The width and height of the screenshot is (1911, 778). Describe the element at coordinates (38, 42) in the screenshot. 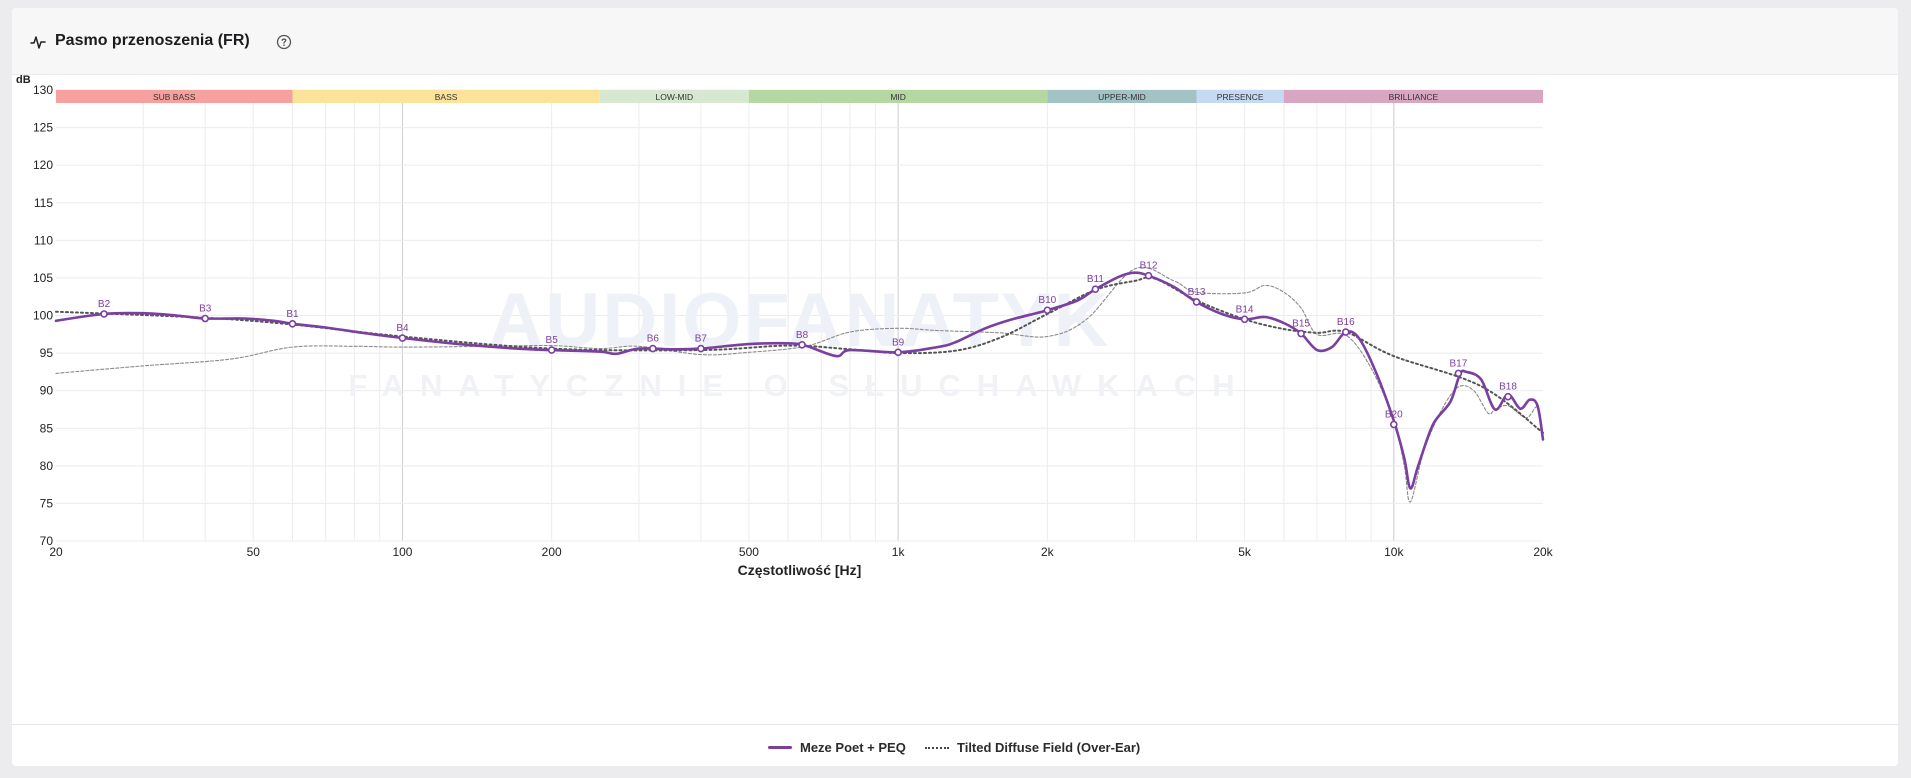

I see `pulse-icon` at that location.